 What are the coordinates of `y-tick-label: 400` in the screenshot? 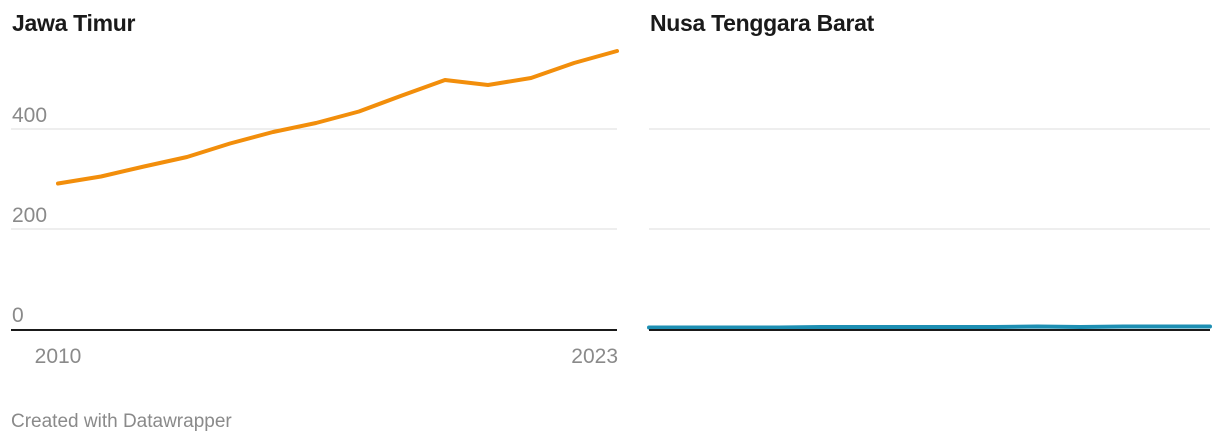 It's located at (29, 115).